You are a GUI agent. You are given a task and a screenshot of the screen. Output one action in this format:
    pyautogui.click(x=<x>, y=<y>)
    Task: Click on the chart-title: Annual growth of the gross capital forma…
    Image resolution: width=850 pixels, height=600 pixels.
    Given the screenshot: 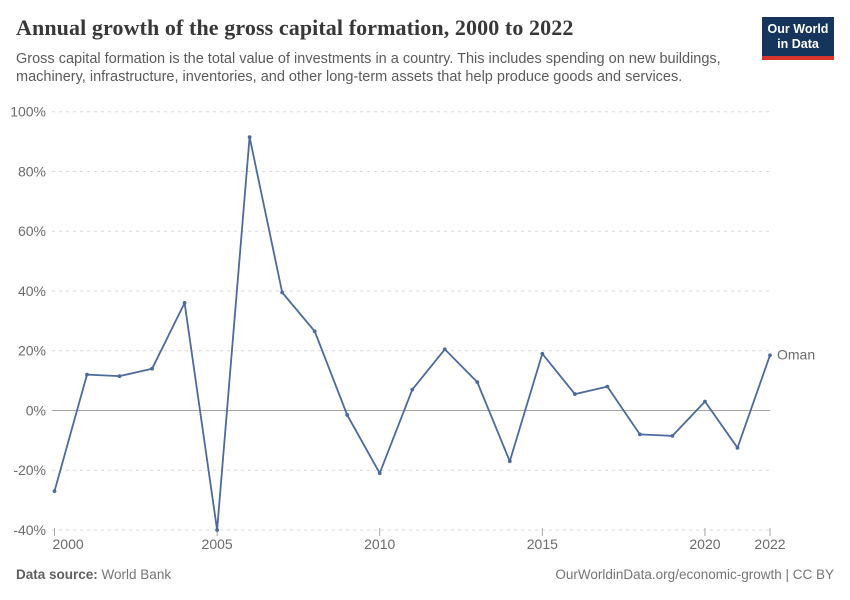 What is the action you would take?
    pyautogui.click(x=295, y=27)
    